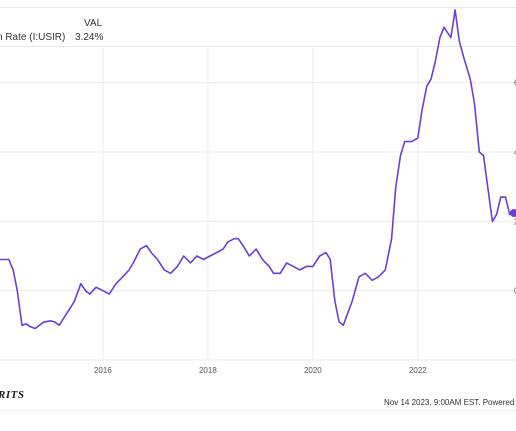 Image resolution: width=516 pixels, height=431 pixels. I want to click on legend-value-header: VAL, so click(93, 23).